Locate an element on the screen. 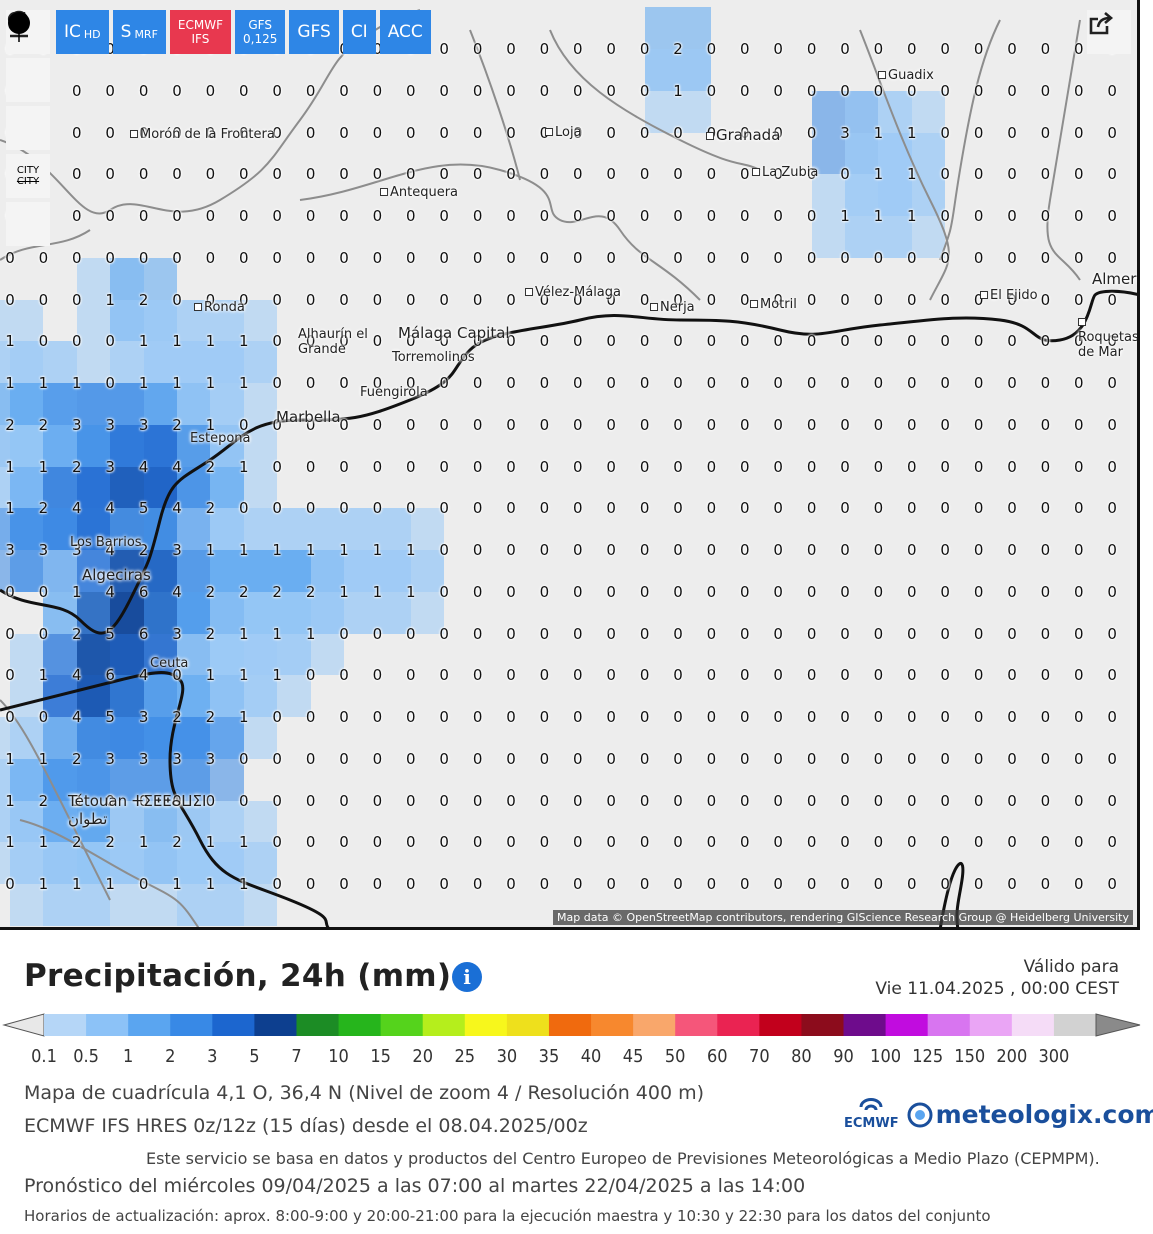  location-button is located at coordinates (28, 56).